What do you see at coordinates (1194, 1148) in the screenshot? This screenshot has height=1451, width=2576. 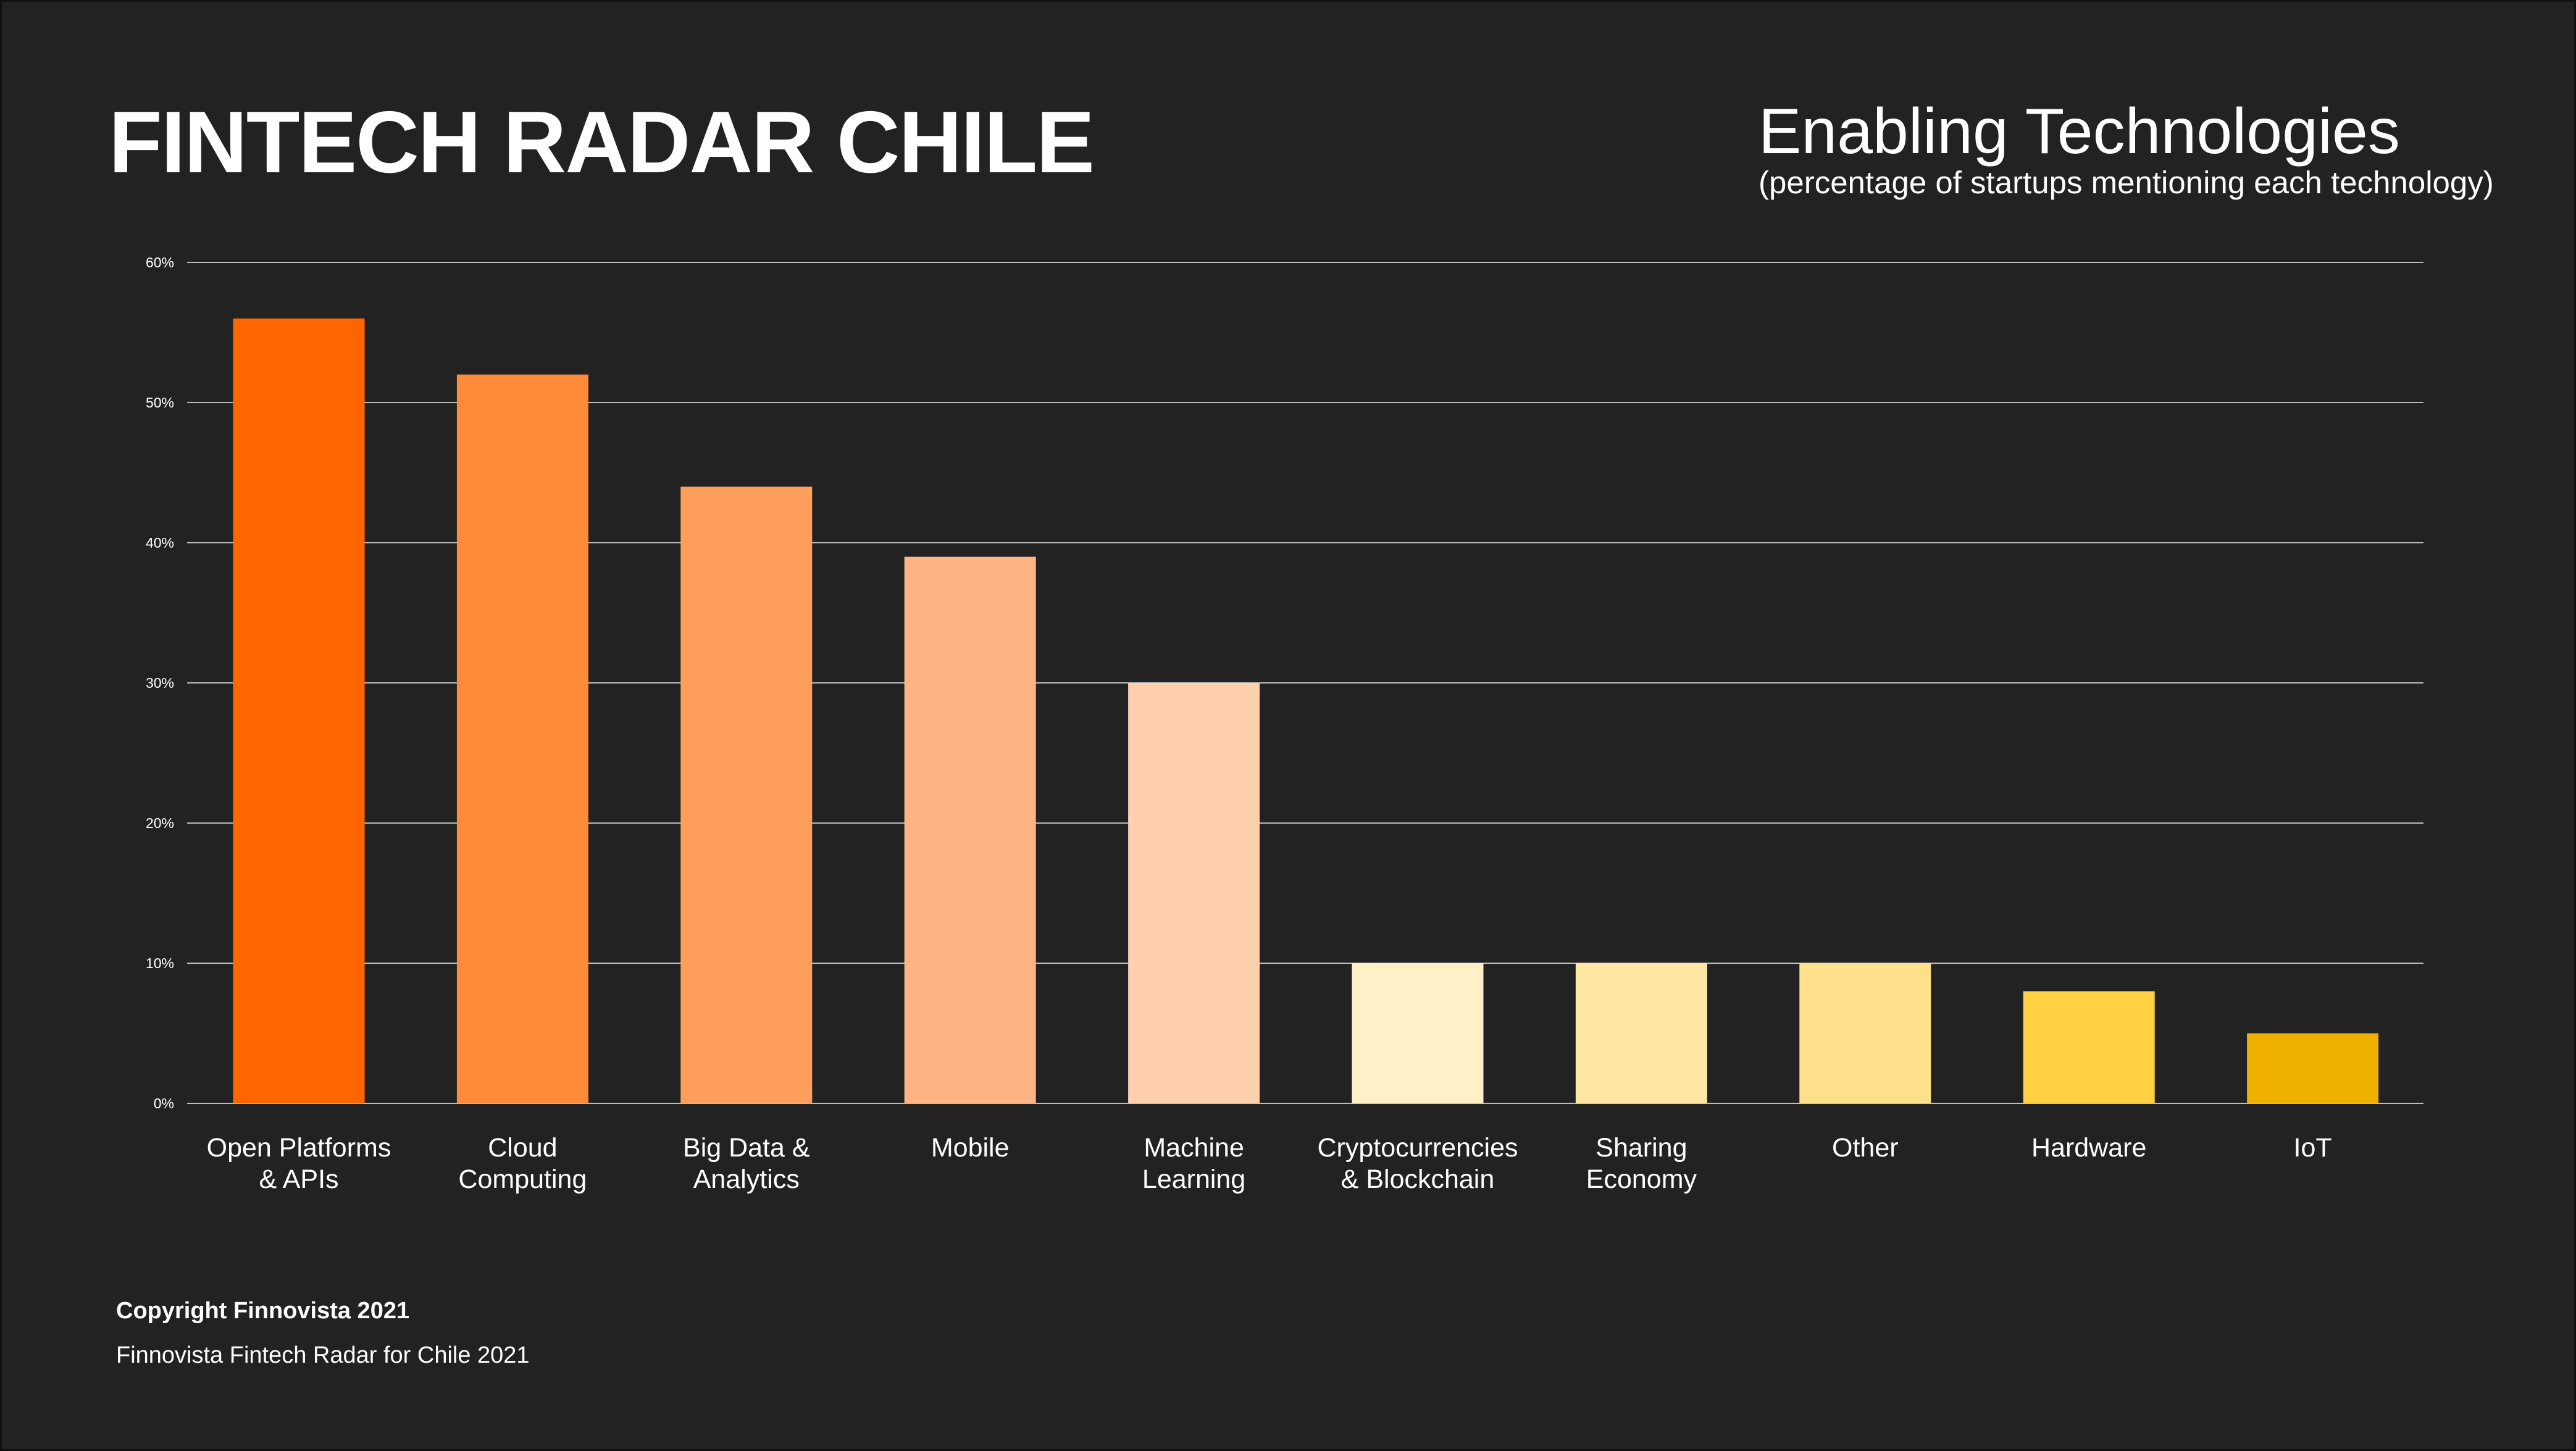 I see `x-tick-label-line: Machine` at bounding box center [1194, 1148].